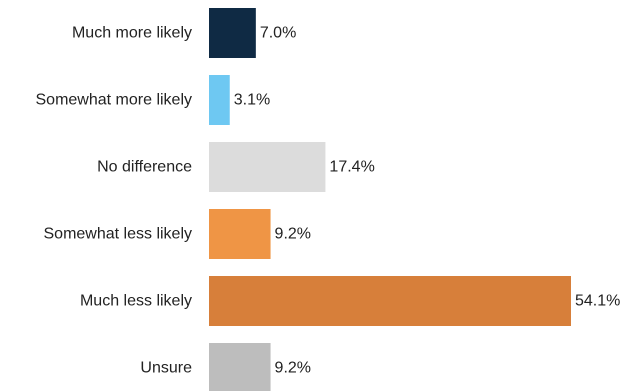  Describe the element at coordinates (252, 100) in the screenshot. I see `value-label: 3.1%` at that location.